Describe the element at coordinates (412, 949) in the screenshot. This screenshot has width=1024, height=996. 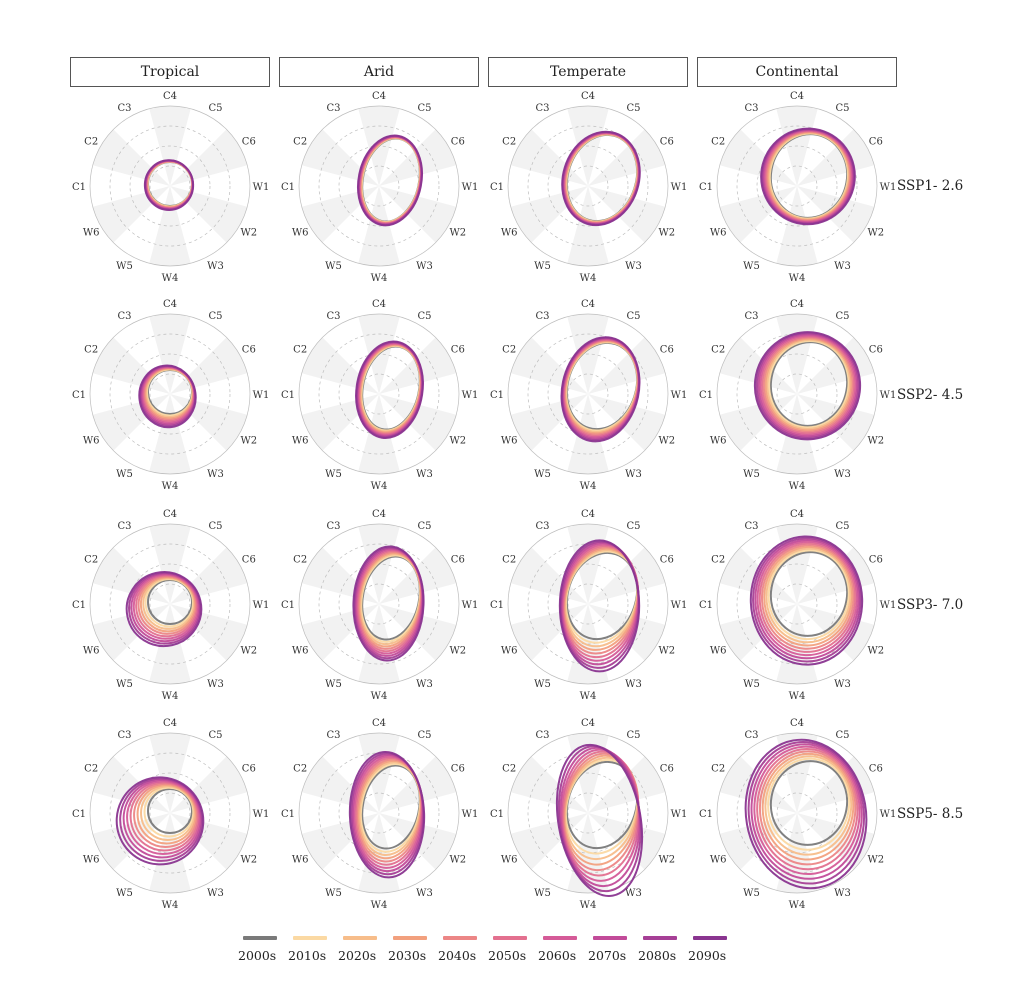
I see `legend-item-2030s: 2030s` at that location.